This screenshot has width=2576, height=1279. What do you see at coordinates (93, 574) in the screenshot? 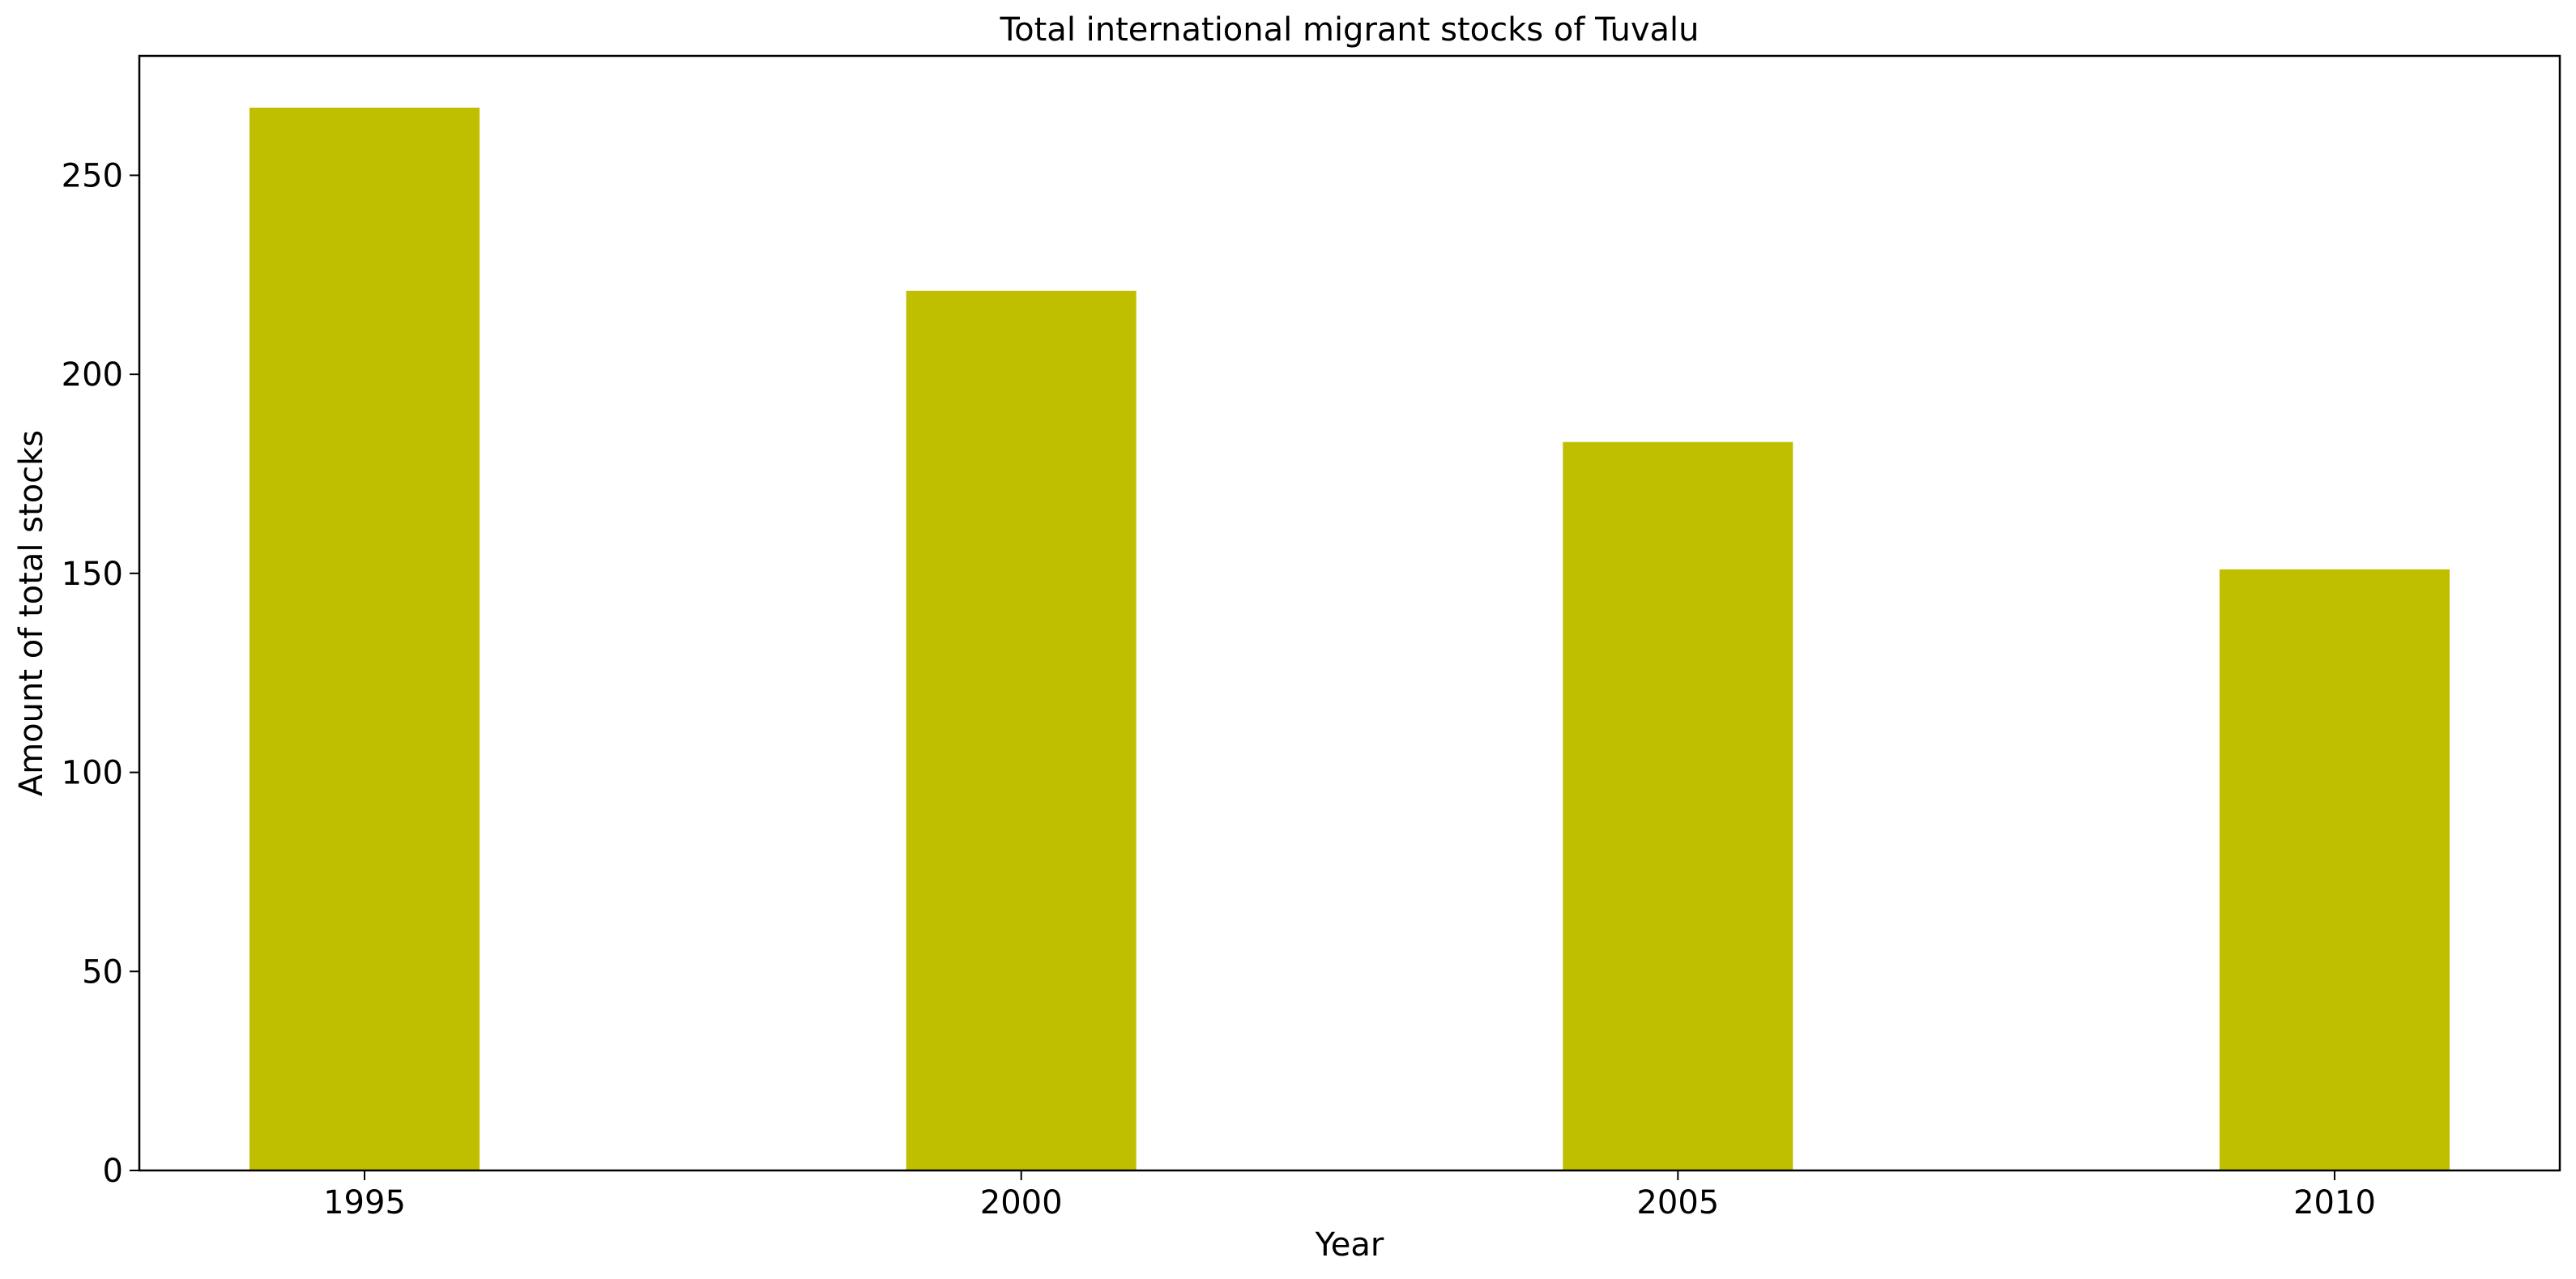
I see `y-tick-label: 150` at bounding box center [93, 574].